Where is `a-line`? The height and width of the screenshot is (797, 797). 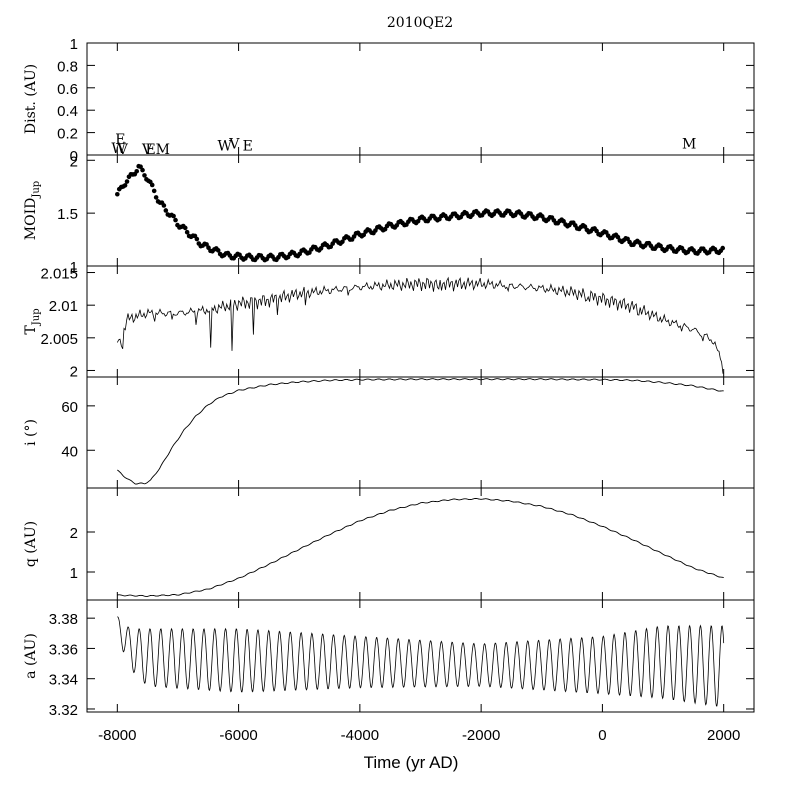 a-line is located at coordinates (421, 661).